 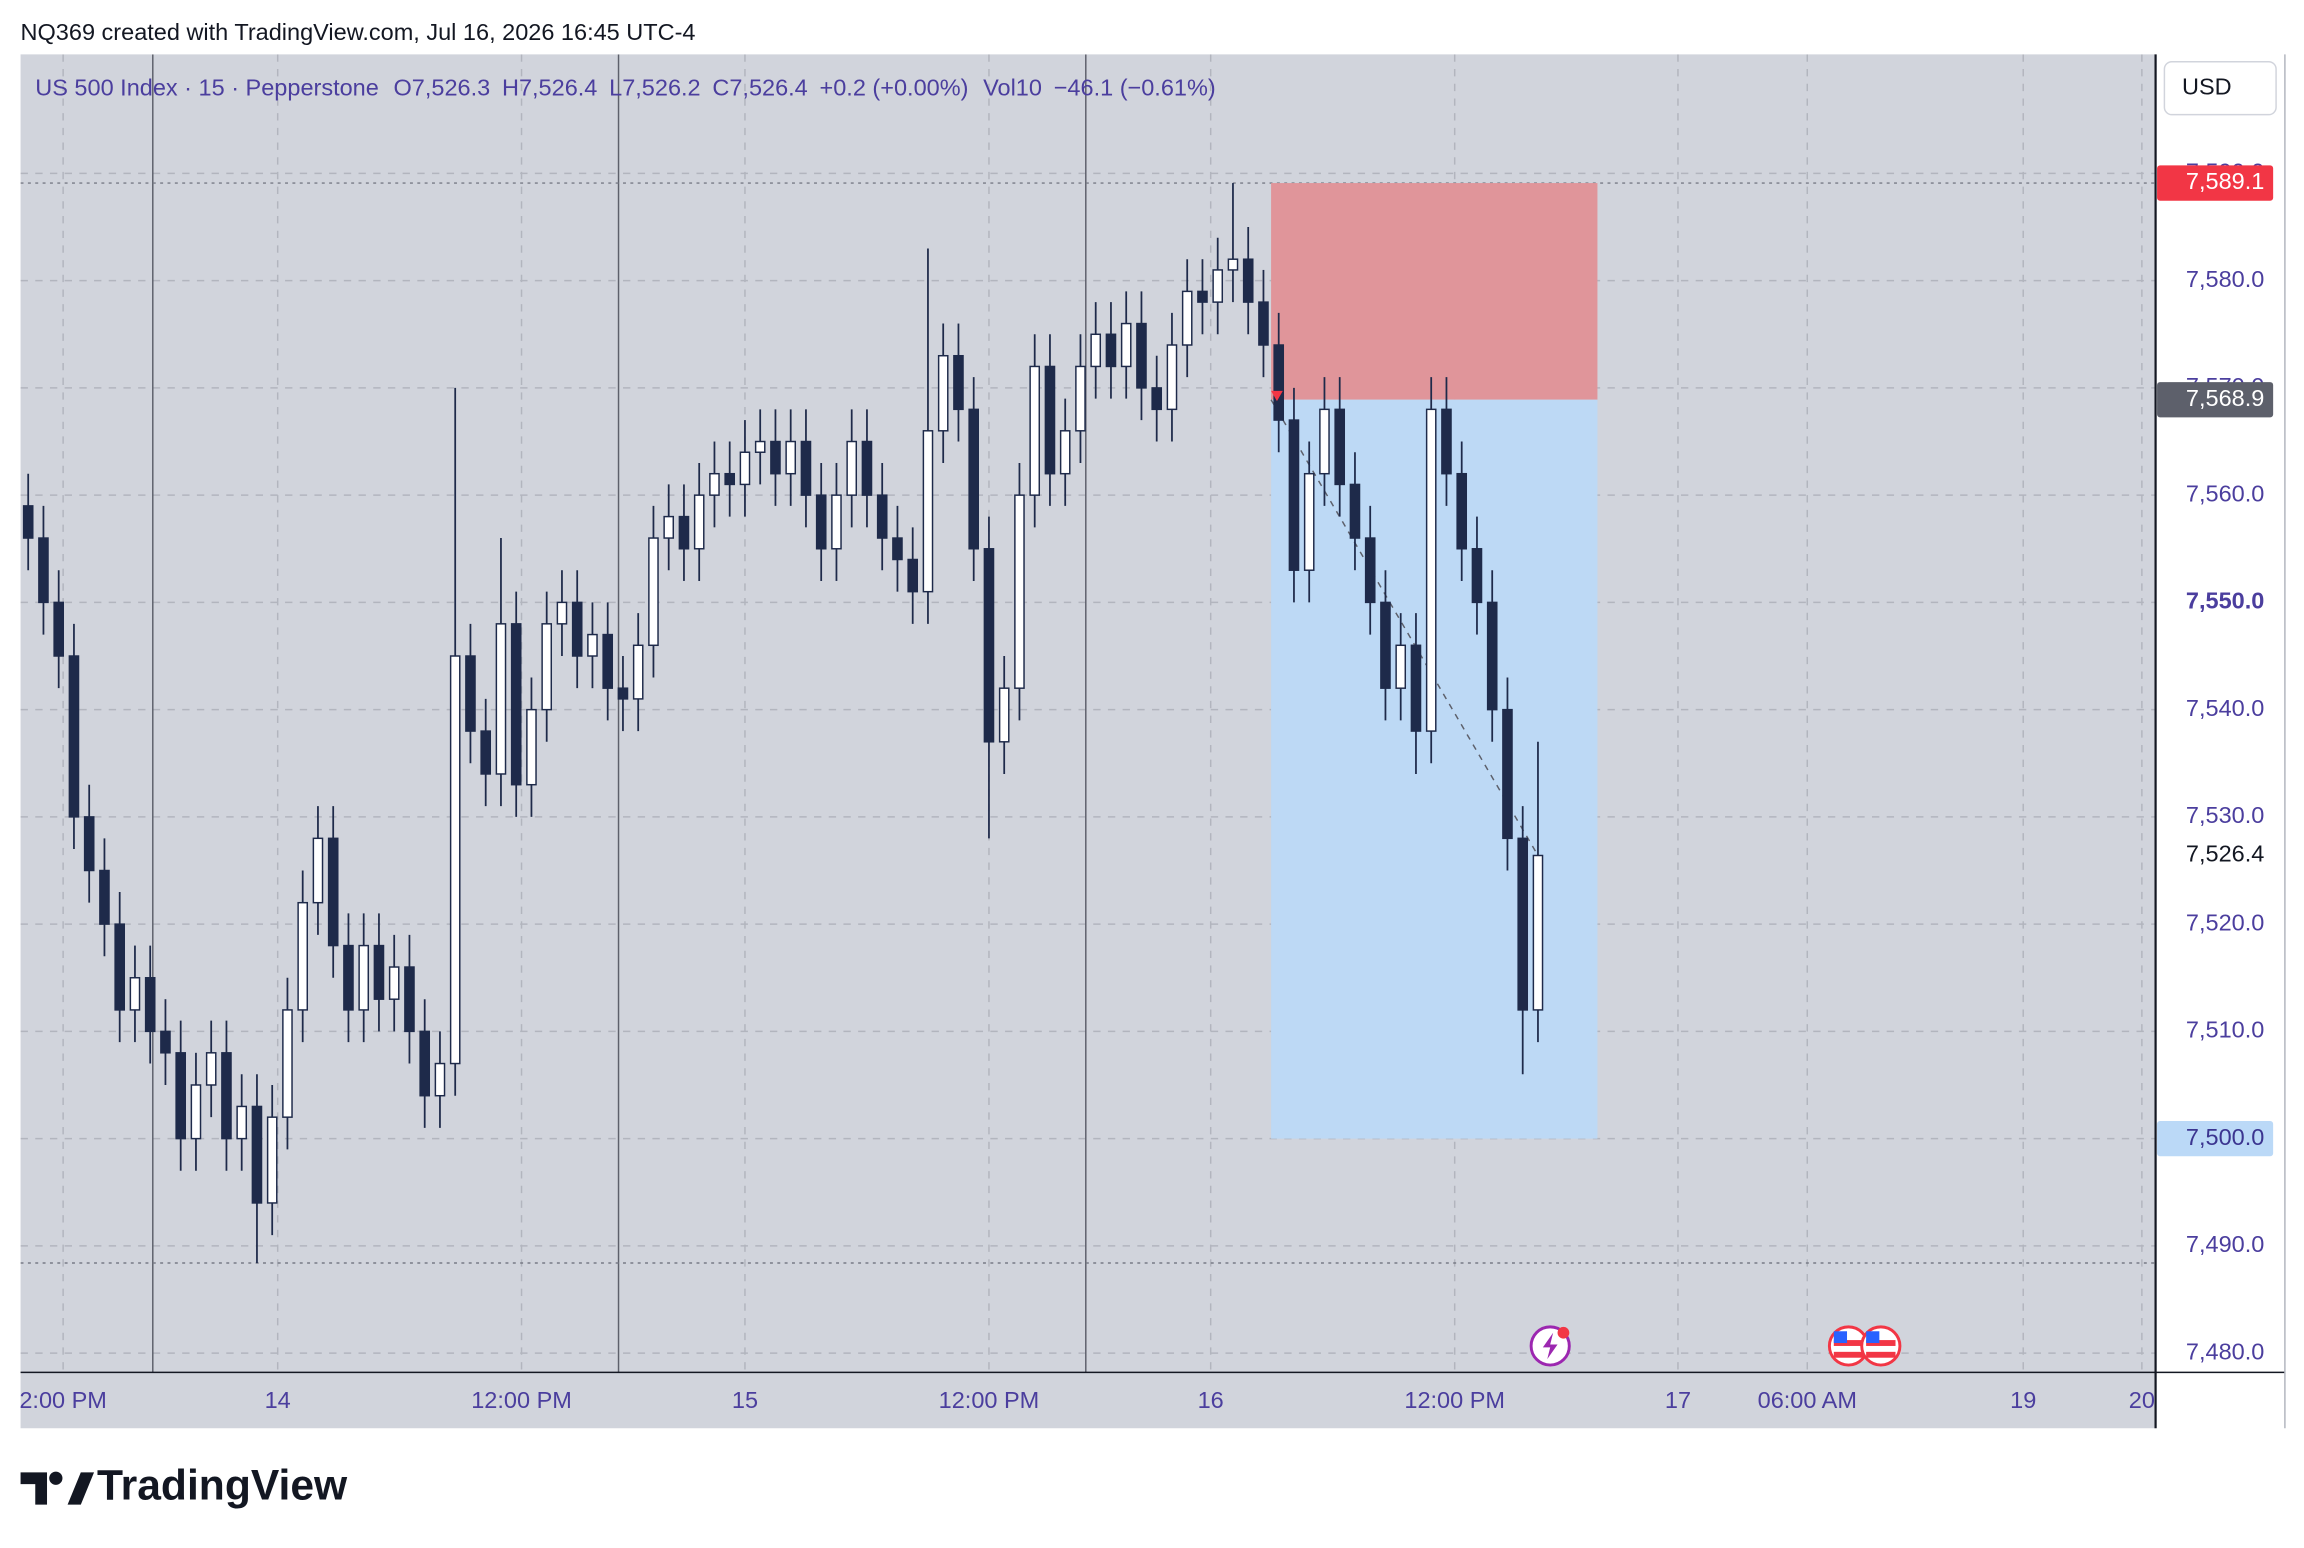 What do you see at coordinates (2225, 398) in the screenshot?
I see `entry-price-label: 7,568.9` at bounding box center [2225, 398].